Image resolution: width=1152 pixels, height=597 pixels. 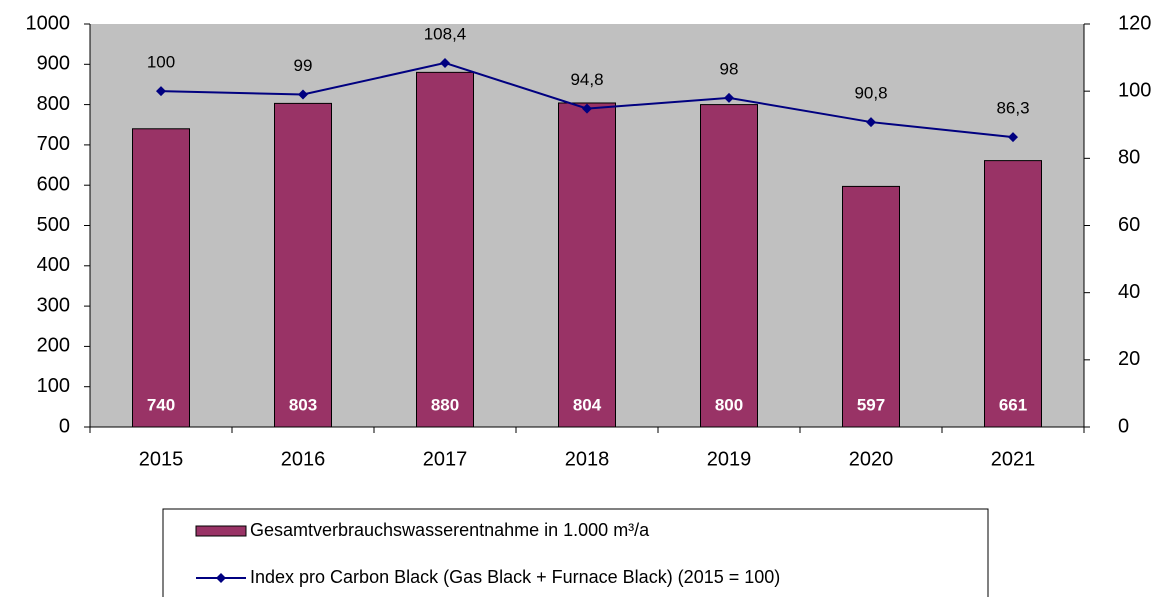 I want to click on y-tick-label: 900, so click(x=53, y=64).